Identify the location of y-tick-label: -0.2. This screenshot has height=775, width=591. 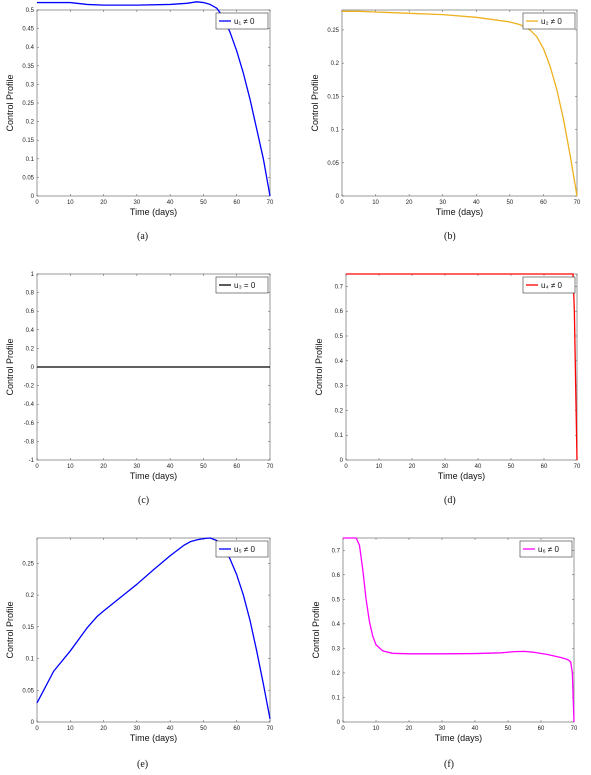
(29, 387).